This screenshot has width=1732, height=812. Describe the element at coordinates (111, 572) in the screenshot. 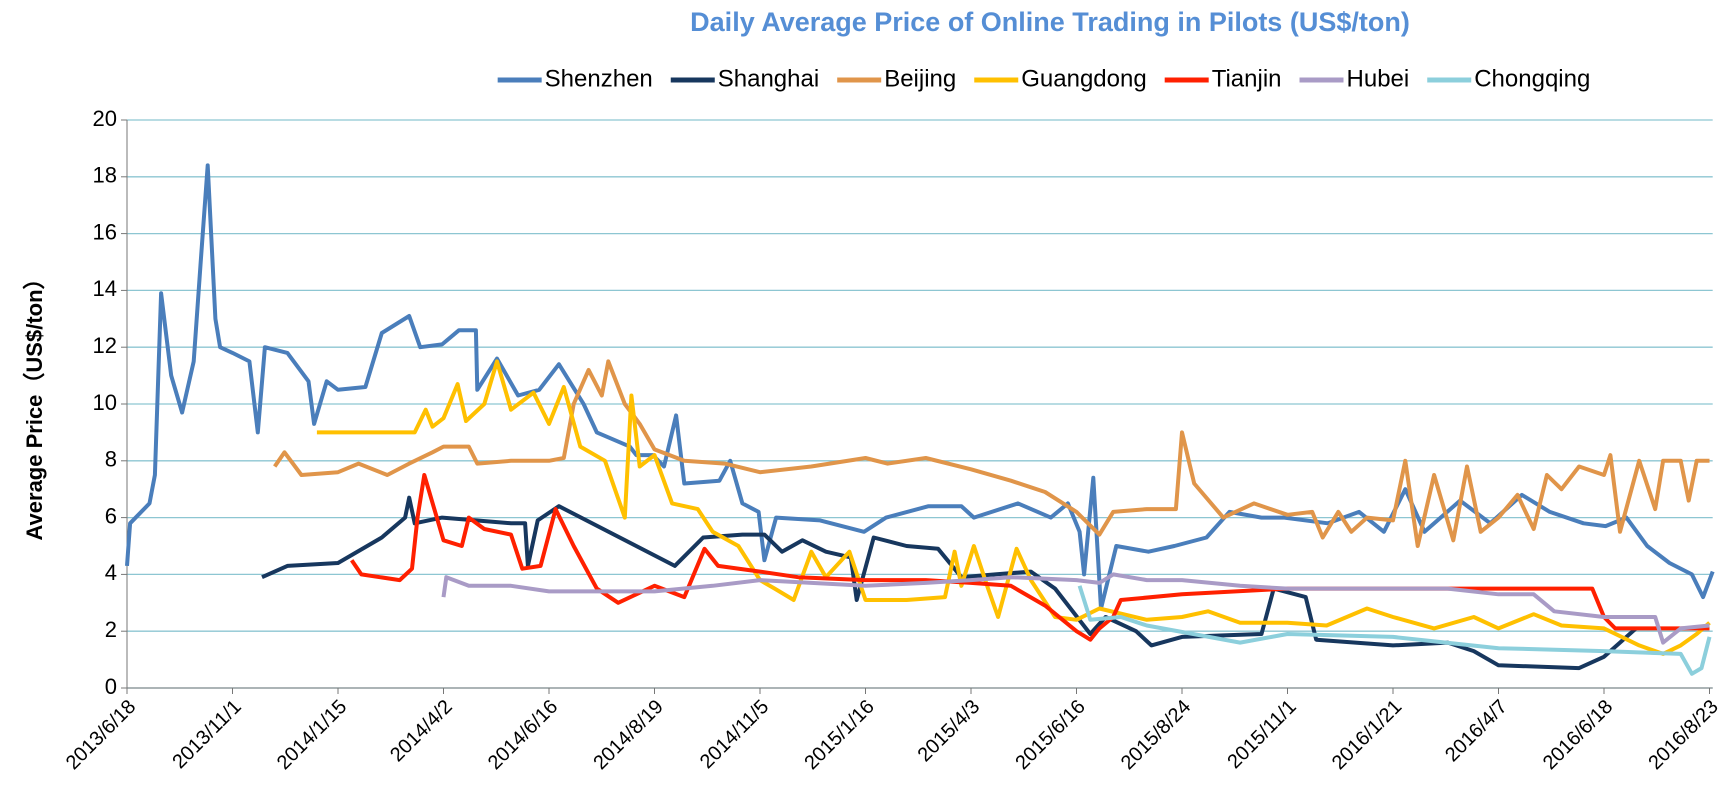

I see `y-tick-label: 4` at that location.